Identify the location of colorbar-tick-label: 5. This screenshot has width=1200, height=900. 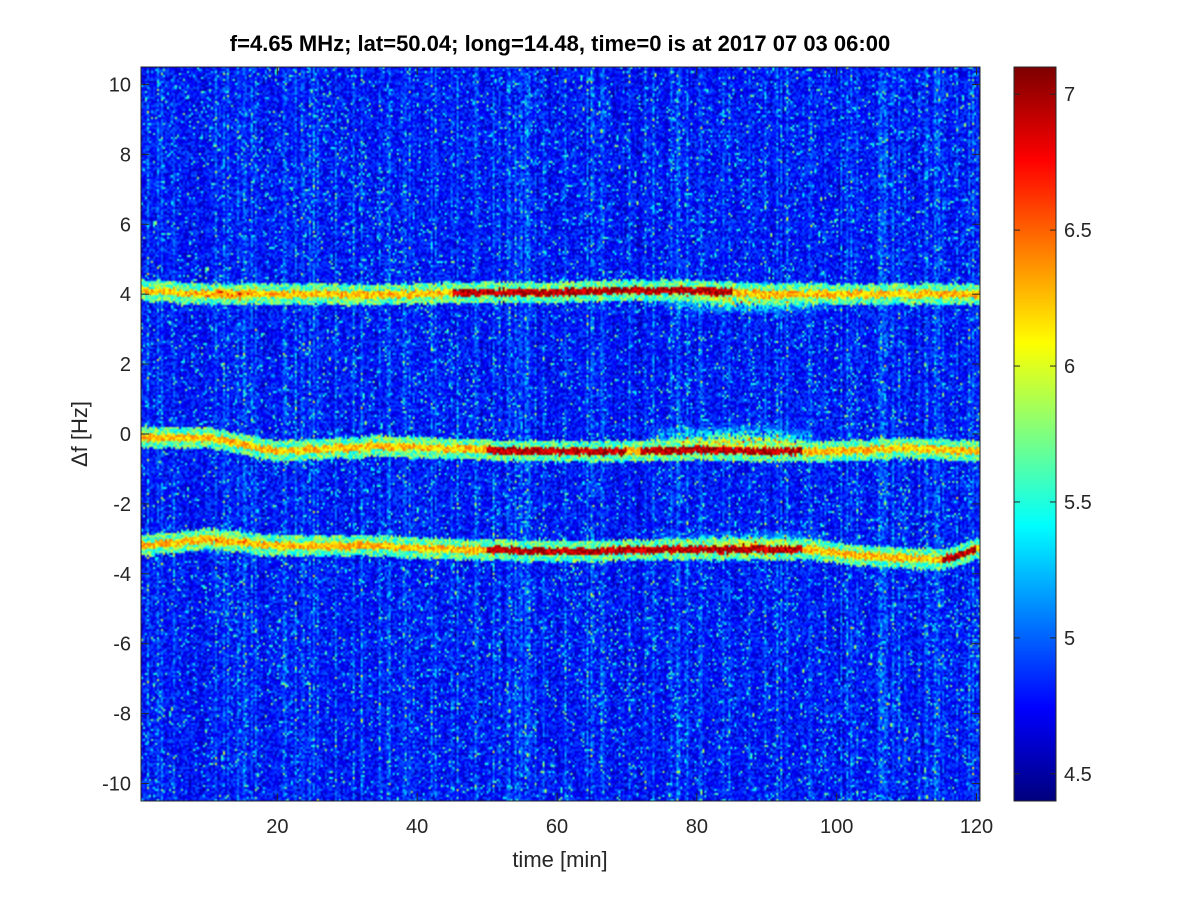
(1069, 639).